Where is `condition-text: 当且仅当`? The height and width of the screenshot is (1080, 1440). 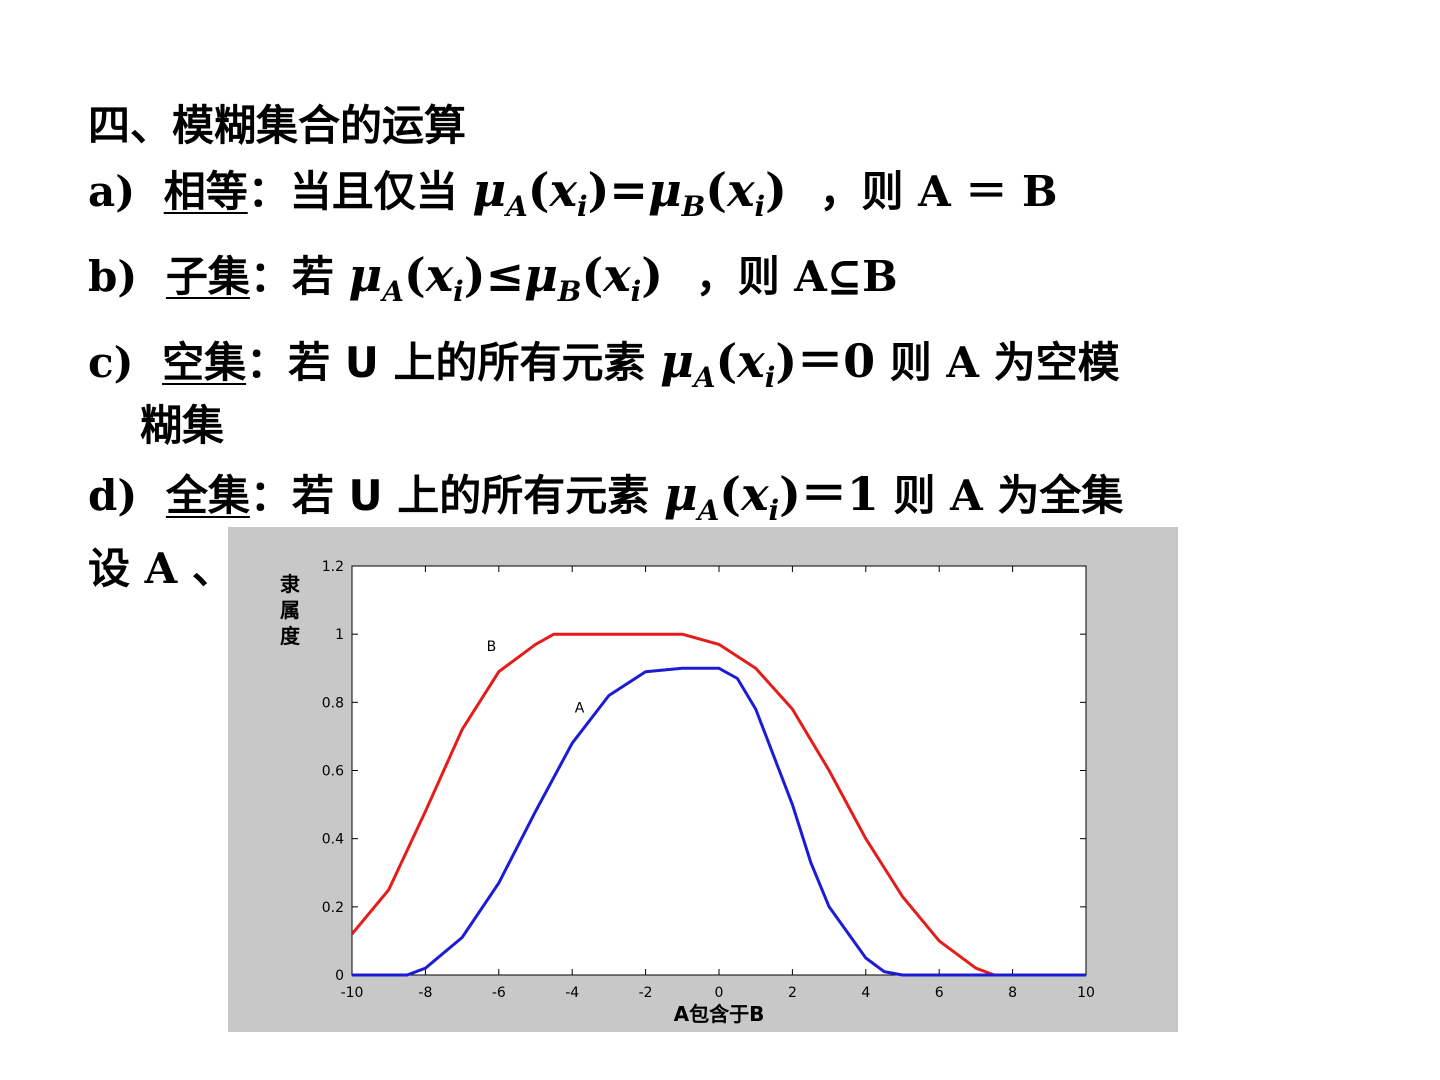
condition-text: 当且仅当 is located at coordinates (373, 191).